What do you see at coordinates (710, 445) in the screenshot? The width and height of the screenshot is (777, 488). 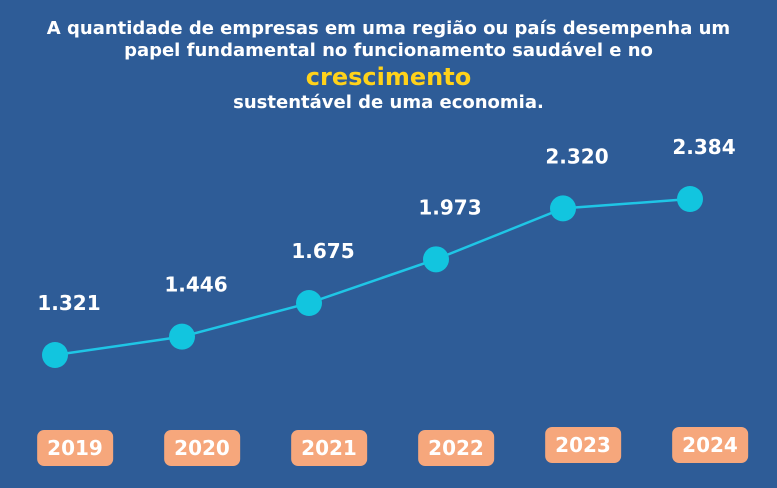 I see `tick-label-2024: 2024` at bounding box center [710, 445].